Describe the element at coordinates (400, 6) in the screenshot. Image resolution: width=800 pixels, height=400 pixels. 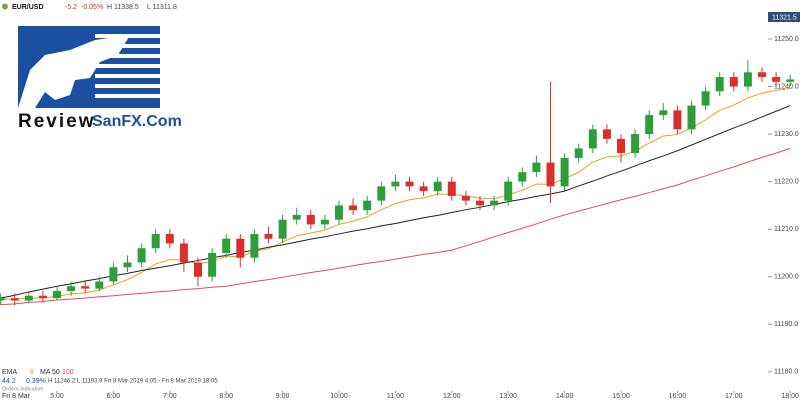
I see `header-bar` at that location.